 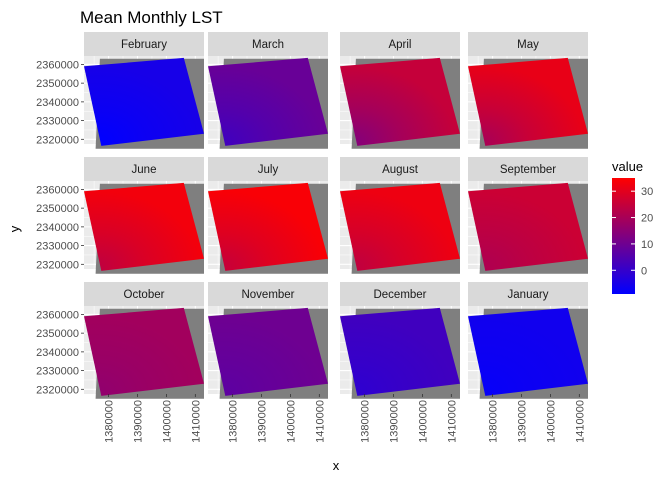 I want to click on panel-may: May, so click(x=528, y=90).